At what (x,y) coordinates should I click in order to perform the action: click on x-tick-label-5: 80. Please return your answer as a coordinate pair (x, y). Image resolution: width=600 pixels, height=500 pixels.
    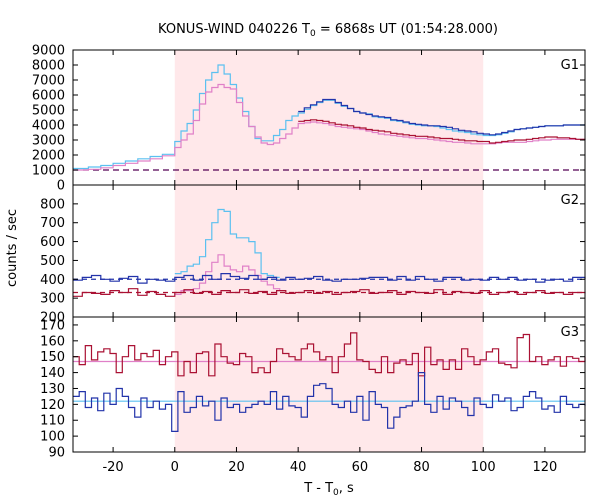
    Looking at the image, I should click on (421, 467).